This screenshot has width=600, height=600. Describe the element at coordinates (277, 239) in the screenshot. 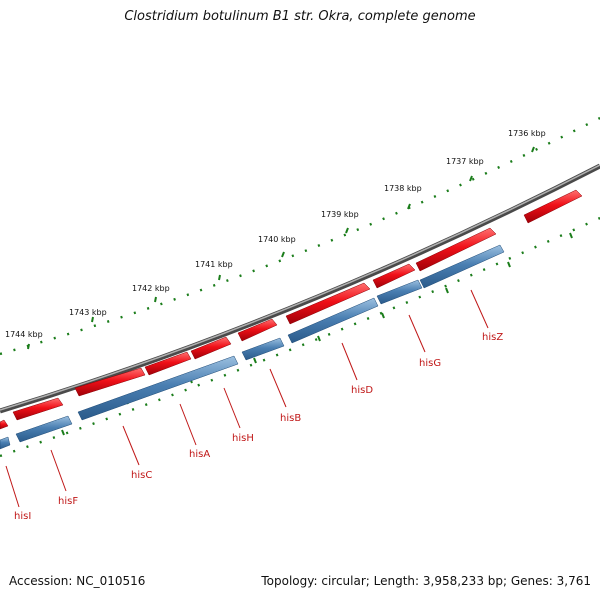

I see `tick-label: 1740 kbp` at that location.